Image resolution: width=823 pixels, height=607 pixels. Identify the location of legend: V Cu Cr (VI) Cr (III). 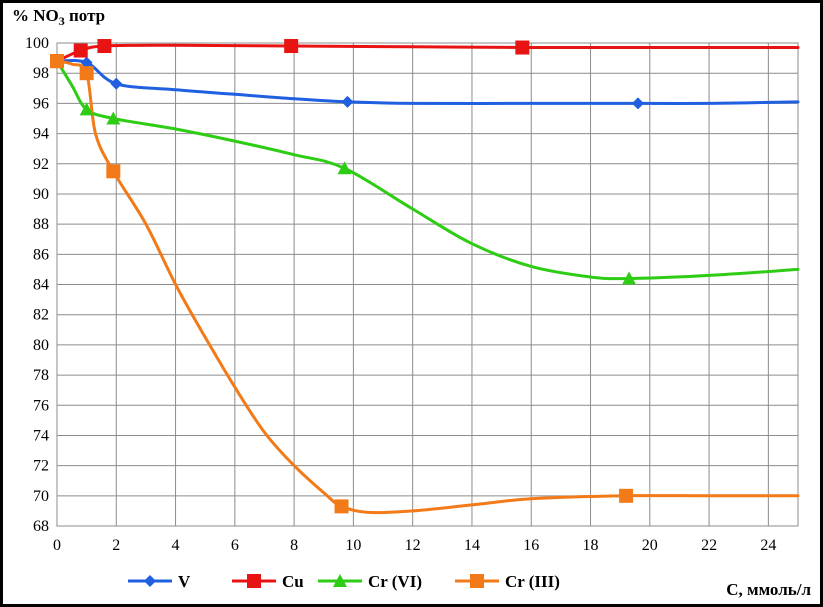
(344, 581).